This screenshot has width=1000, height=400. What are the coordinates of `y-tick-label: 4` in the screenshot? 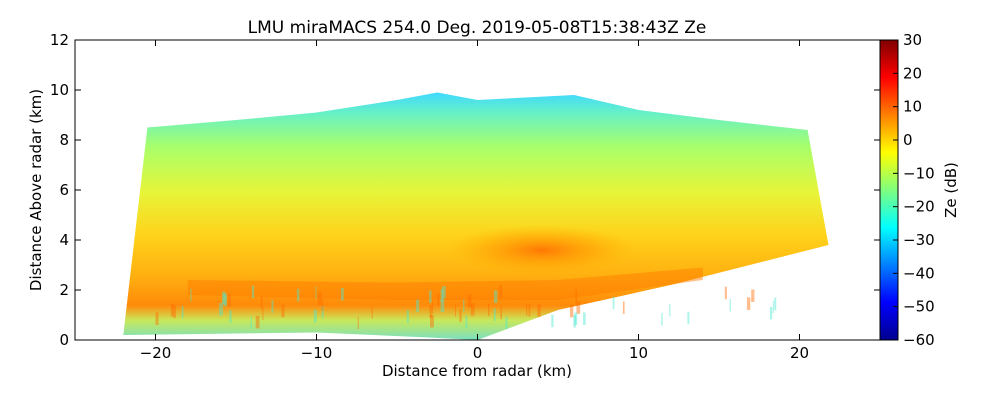 It's located at (64, 240).